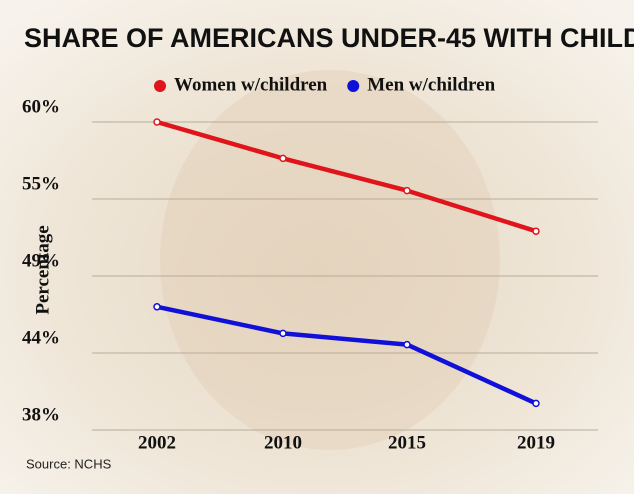  Describe the element at coordinates (41, 414) in the screenshot. I see `y-tick-label: 38%` at that location.